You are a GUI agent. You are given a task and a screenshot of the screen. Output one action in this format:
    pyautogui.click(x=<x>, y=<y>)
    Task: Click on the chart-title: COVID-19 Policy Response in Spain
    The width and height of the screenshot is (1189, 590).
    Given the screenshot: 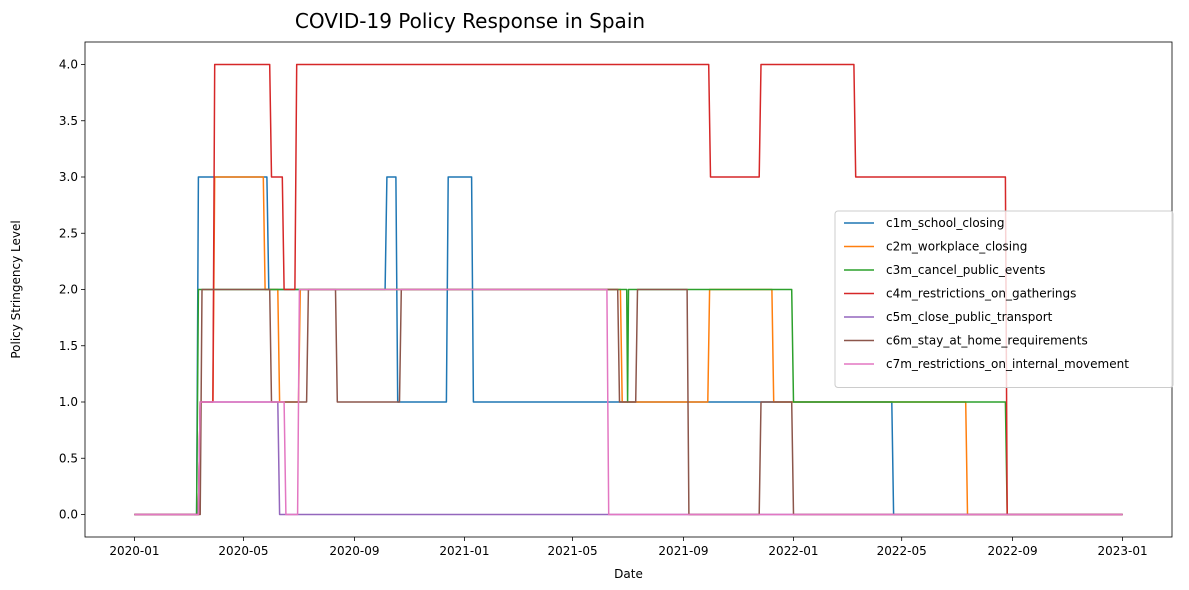 What is the action you would take?
    pyautogui.click(x=470, y=21)
    